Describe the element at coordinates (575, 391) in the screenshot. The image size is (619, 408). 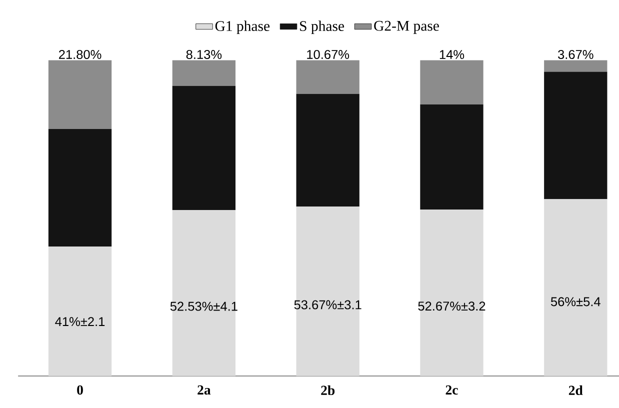
I see `x-tick-label: 2d` at that location.